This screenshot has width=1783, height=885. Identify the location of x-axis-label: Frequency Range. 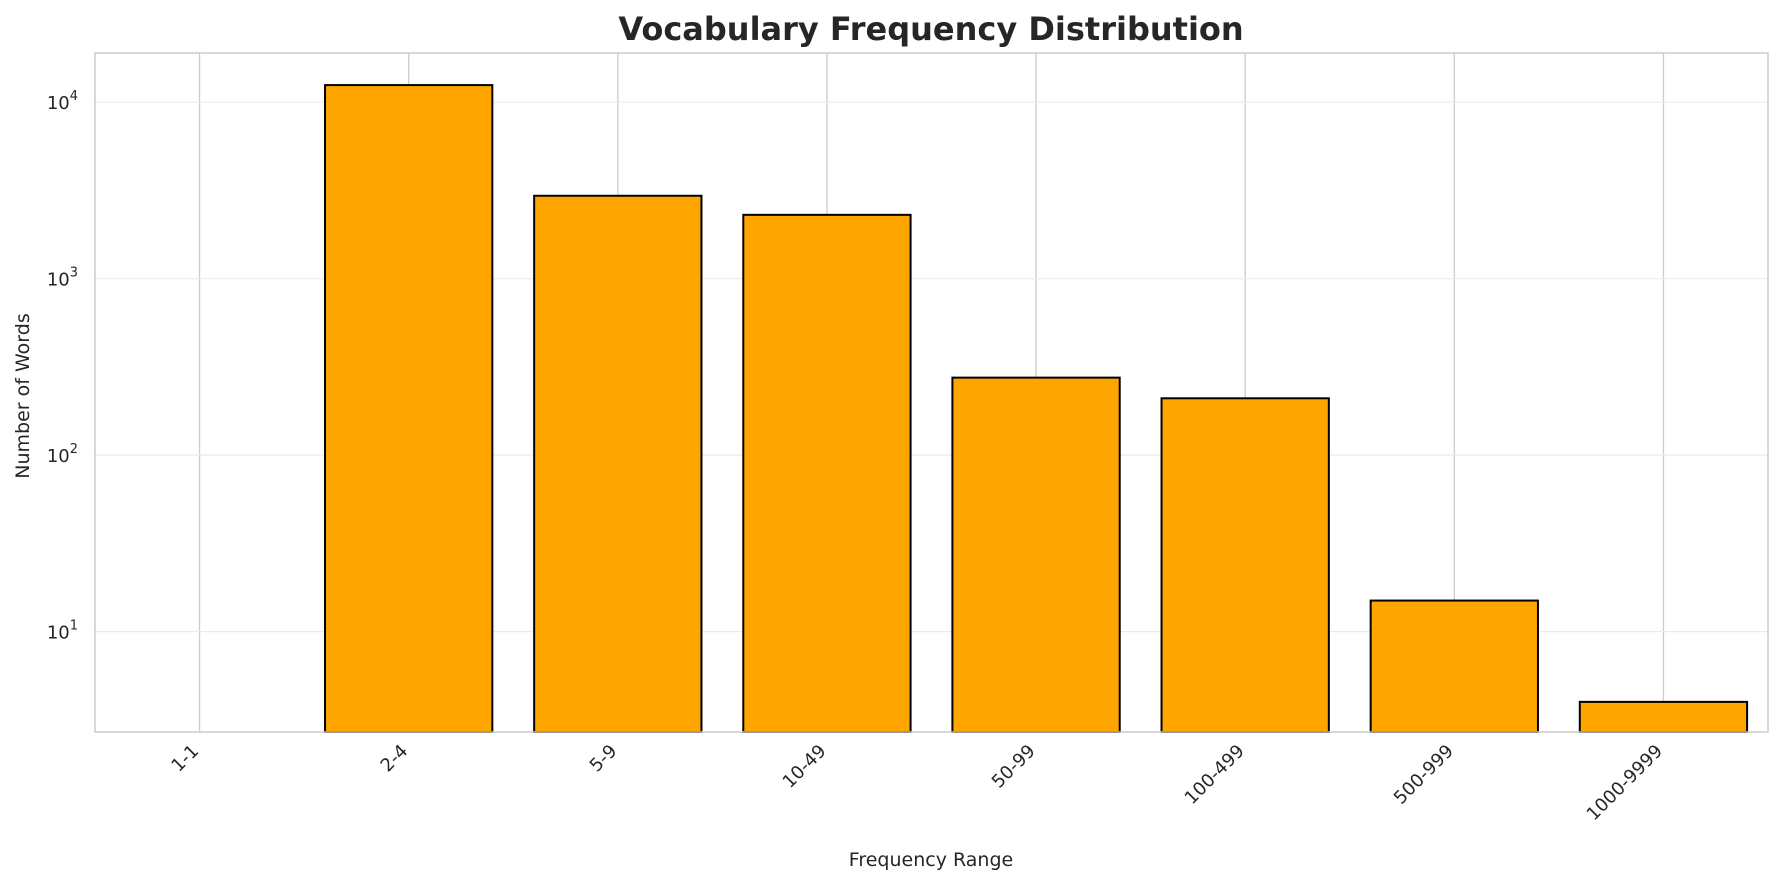
(931, 860).